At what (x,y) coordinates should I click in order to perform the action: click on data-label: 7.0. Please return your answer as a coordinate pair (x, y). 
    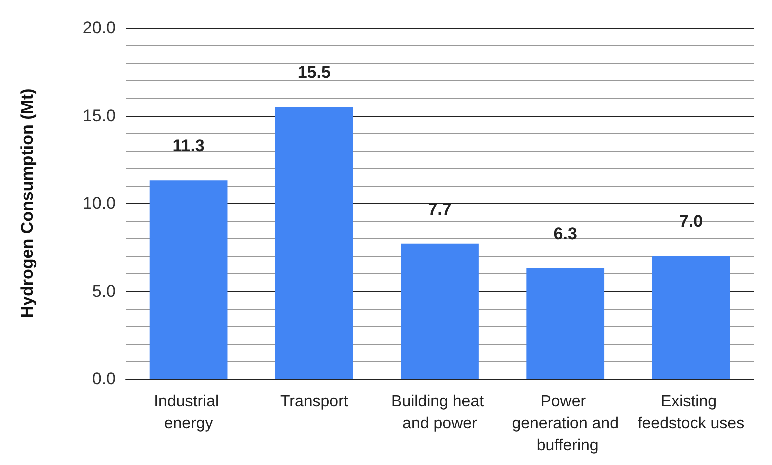
    Looking at the image, I should click on (691, 222).